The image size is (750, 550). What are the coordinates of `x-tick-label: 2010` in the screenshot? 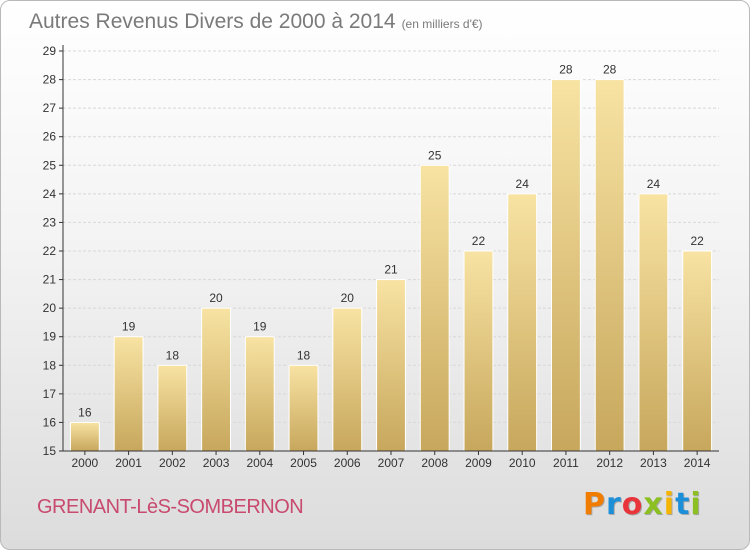 It's located at (522, 463).